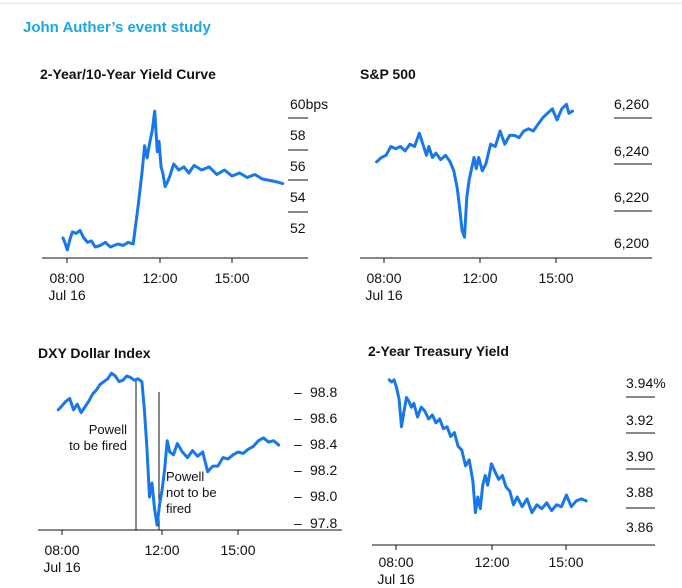  What do you see at coordinates (479, 278) in the screenshot?
I see `sp500-x-tick-label: 12:00` at bounding box center [479, 278].